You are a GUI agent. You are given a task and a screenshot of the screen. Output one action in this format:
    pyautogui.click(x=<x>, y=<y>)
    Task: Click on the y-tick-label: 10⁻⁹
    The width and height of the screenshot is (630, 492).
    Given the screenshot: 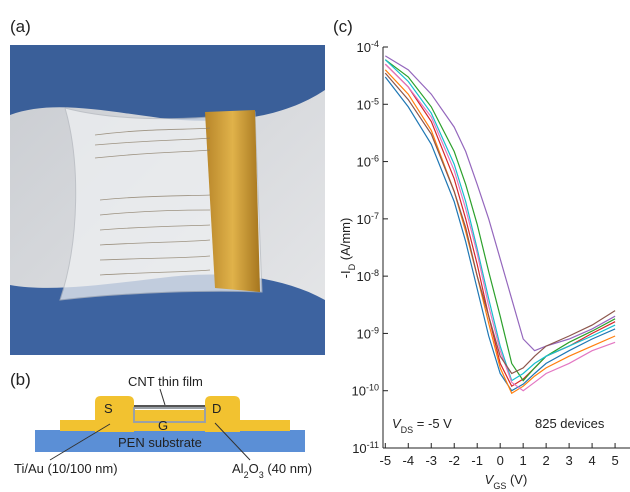 What is the action you would take?
    pyautogui.click(x=368, y=333)
    